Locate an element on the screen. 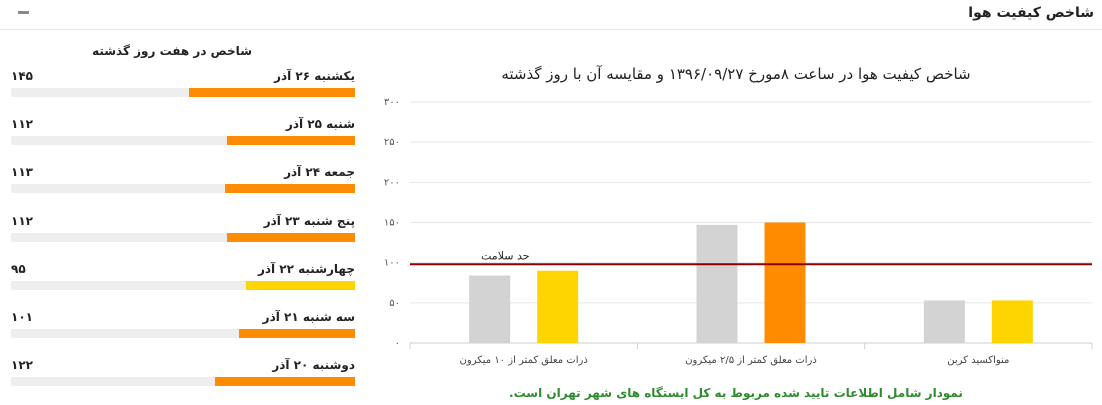 This screenshot has height=405, width=1102. day-label: یکشنبه ۲۶ آذر is located at coordinates (314, 76).